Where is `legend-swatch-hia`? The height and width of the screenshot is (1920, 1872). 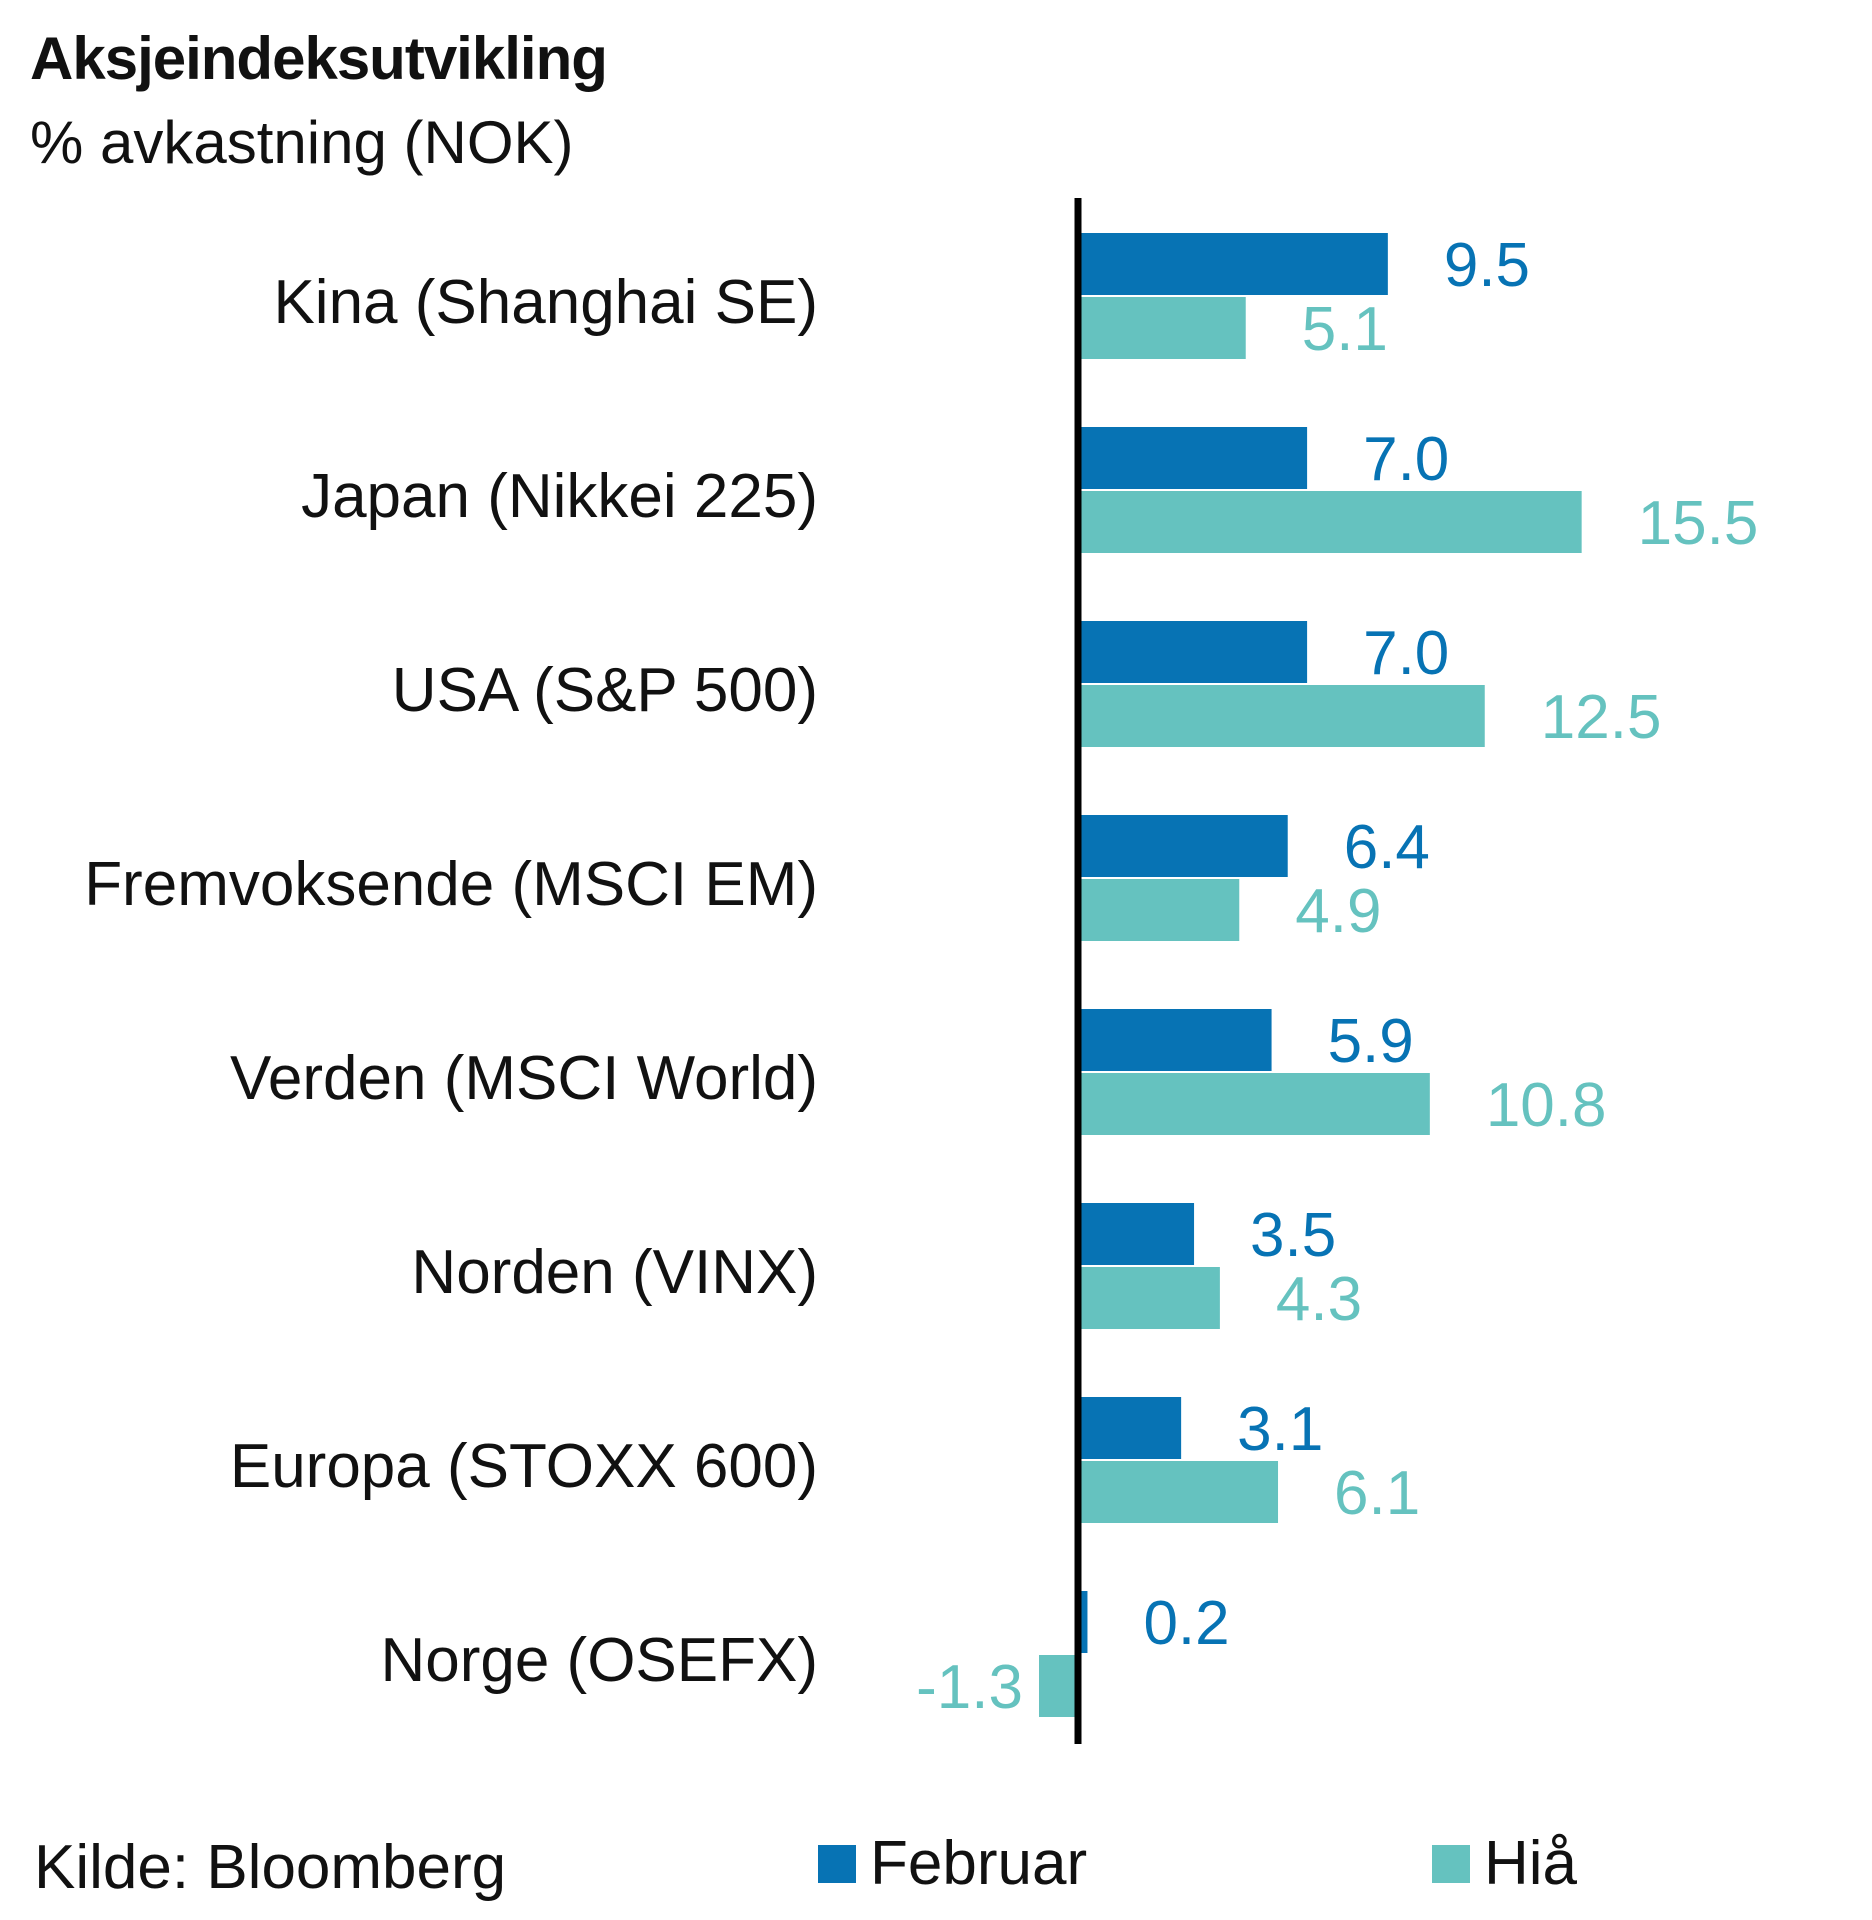
legend-swatch-hia is located at coordinates (1451, 1863).